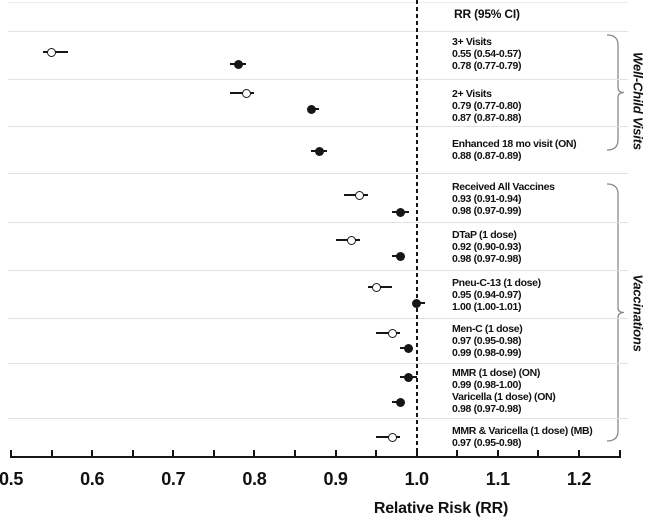 The height and width of the screenshot is (522, 649). I want to click on x-axis-tick-label: 0.6, so click(92, 479).